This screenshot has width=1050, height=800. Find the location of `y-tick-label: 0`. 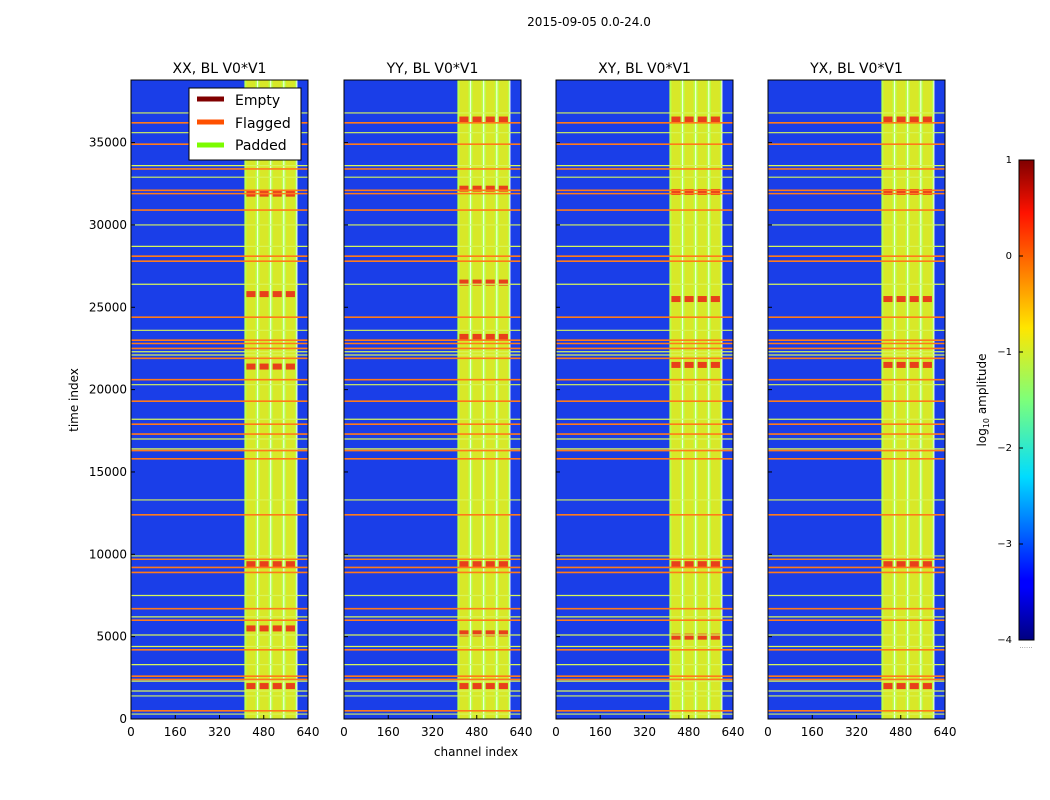

y-tick-label: 0 is located at coordinates (123, 719).